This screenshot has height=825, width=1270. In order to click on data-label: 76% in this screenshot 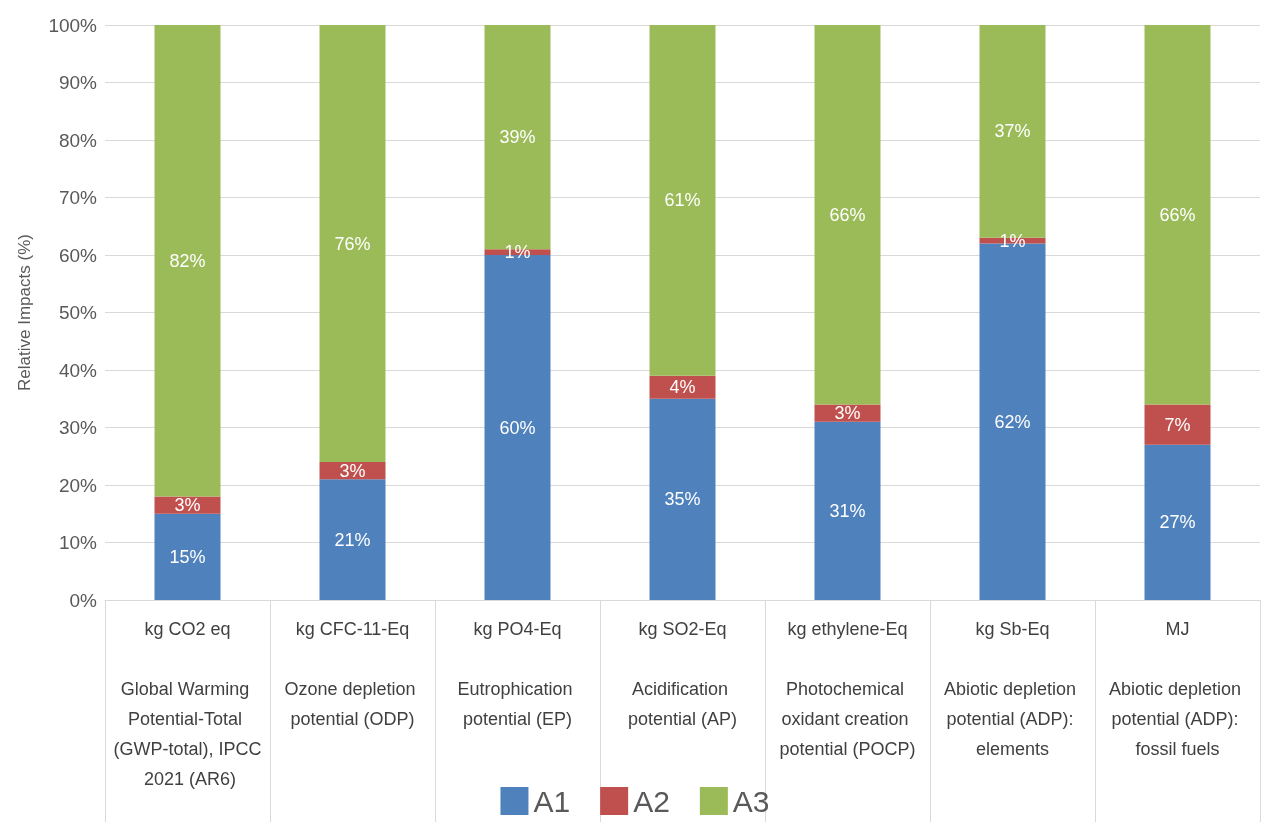, I will do `click(352, 243)`.